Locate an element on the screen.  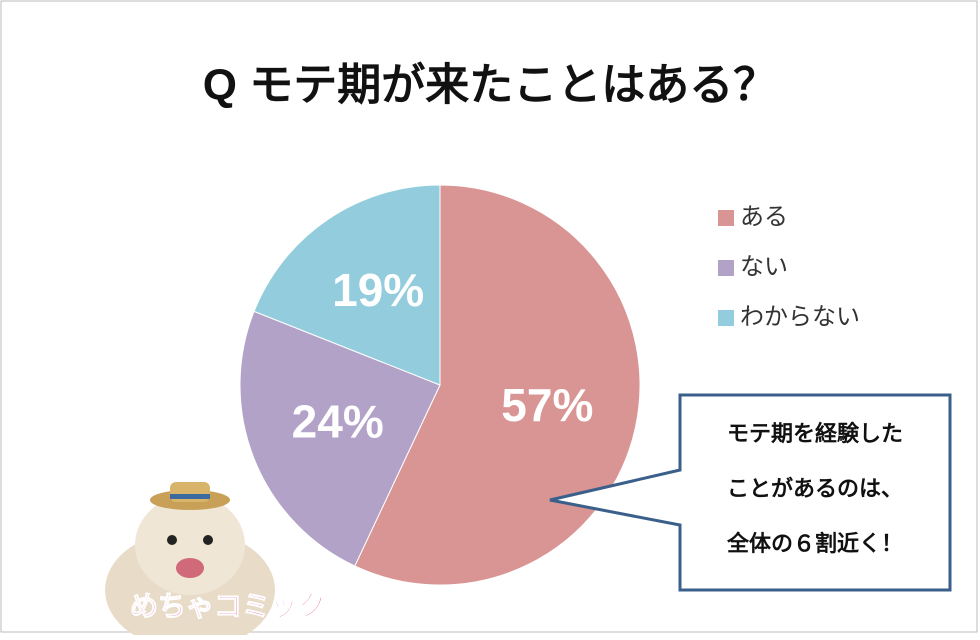
mascot is located at coordinates (190, 561).